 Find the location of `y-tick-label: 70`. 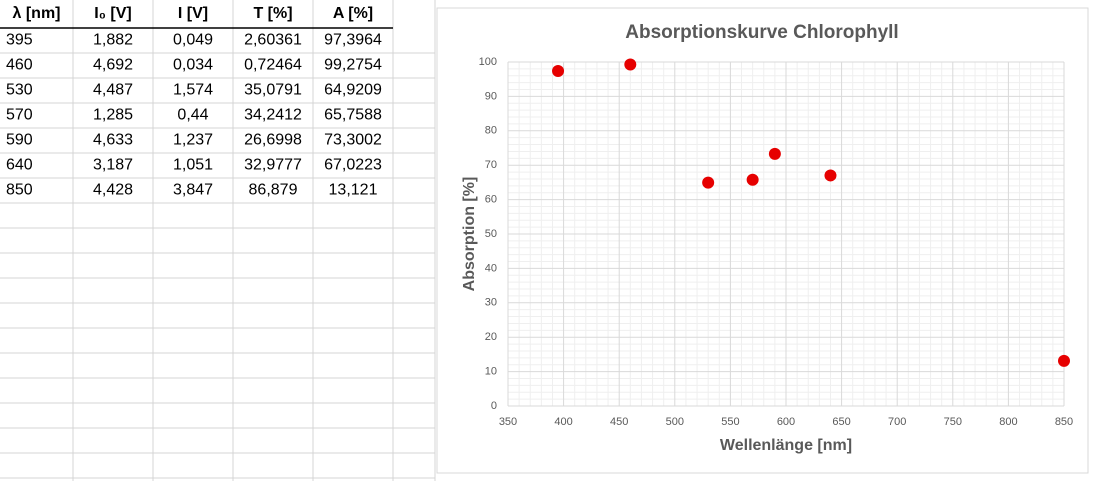

y-tick-label: 70 is located at coordinates (491, 165).